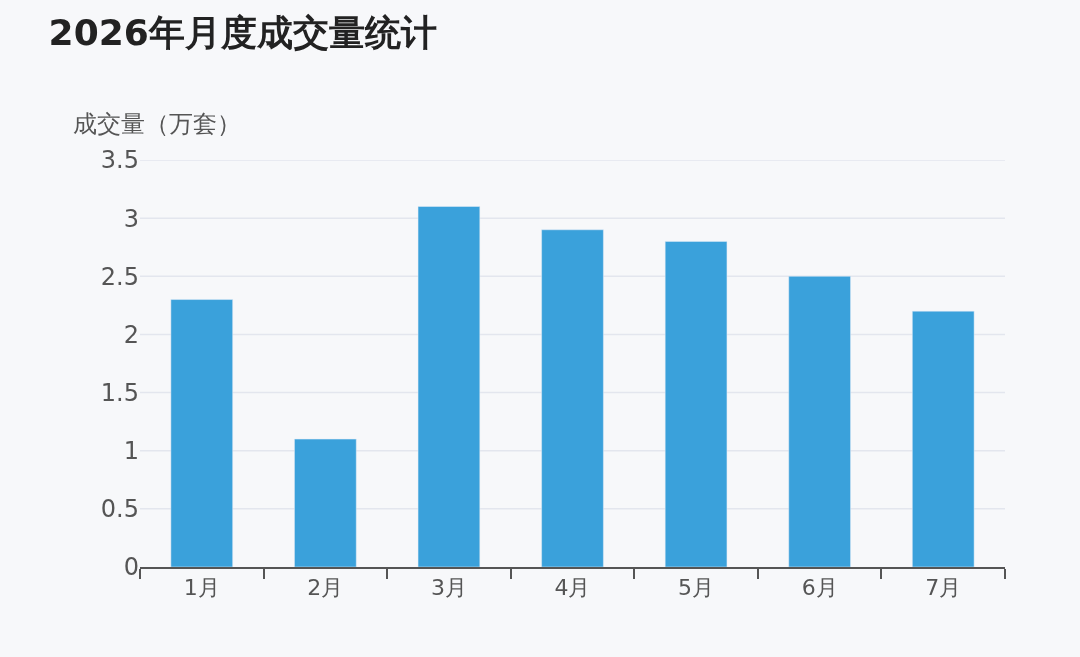 Image resolution: width=1080 pixels, height=657 pixels. I want to click on y-tick-label: 0, so click(131, 567).